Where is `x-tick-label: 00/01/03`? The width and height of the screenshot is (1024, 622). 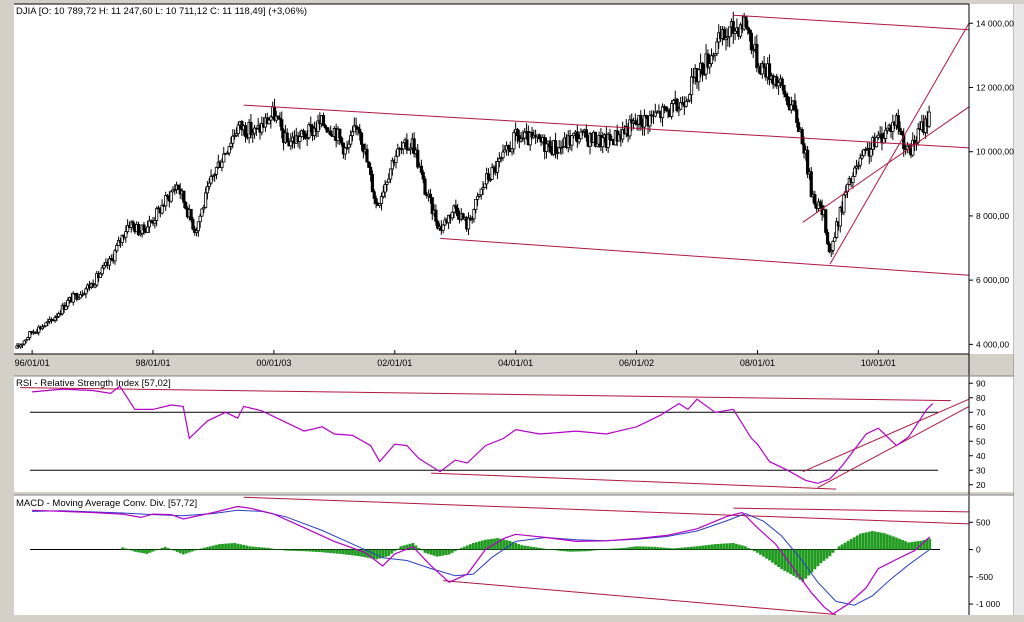
x-tick-label: 00/01/03 is located at coordinates (273, 363).